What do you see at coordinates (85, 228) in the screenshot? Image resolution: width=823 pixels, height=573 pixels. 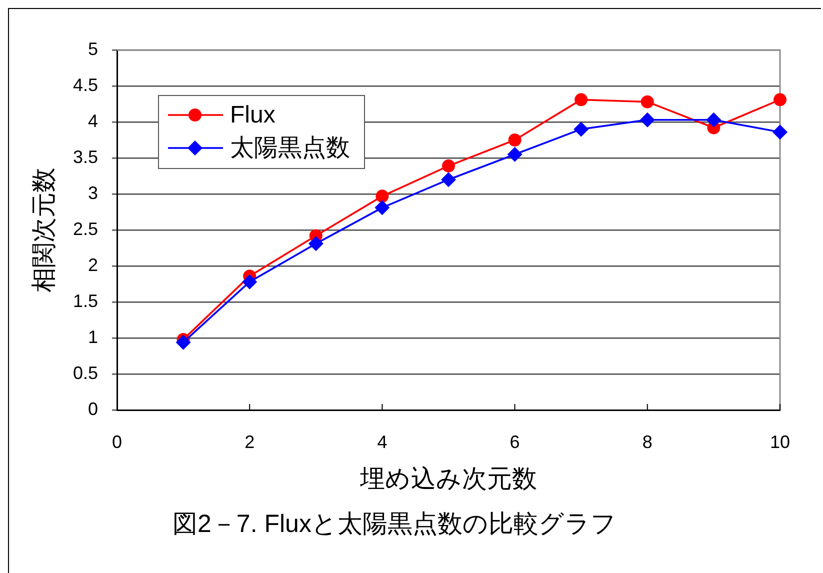 I see `y-tick-label: 2.5` at bounding box center [85, 228].